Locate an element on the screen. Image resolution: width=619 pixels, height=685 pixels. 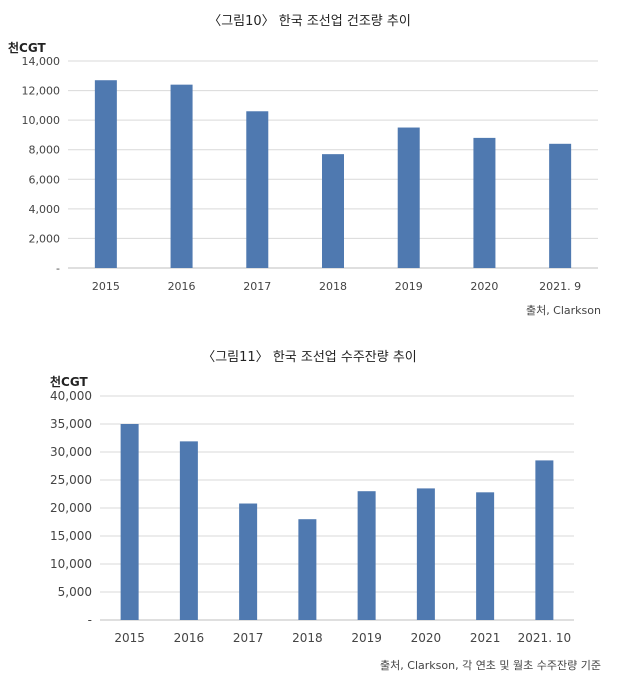
chart-2-source: 출처, Clarkson, 각 연초 및 월초 수주잔량 기준 is located at coordinates (490, 665).